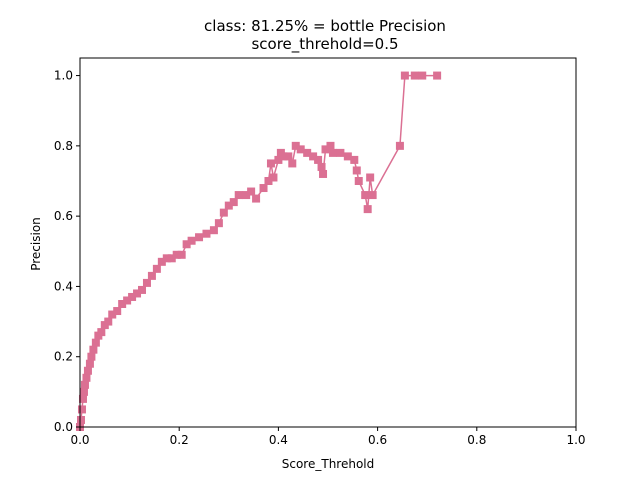 This screenshot has height=484, width=640. Describe the element at coordinates (328, 464) in the screenshot. I see `x-axis-label: Score_Threhold` at that location.